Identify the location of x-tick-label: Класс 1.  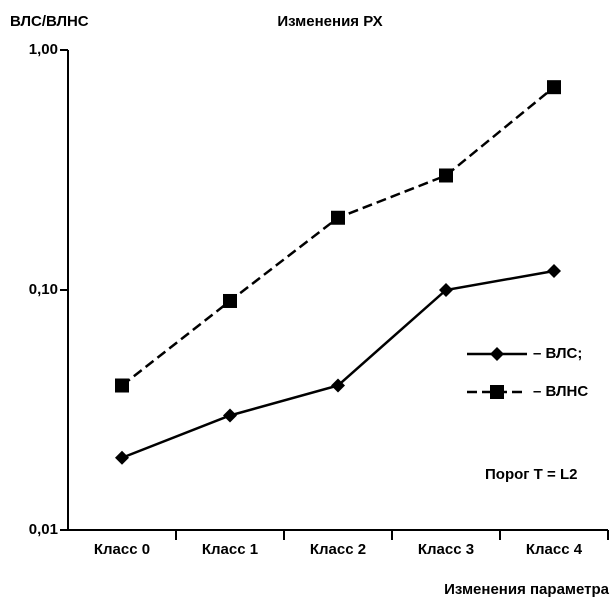
(230, 549).